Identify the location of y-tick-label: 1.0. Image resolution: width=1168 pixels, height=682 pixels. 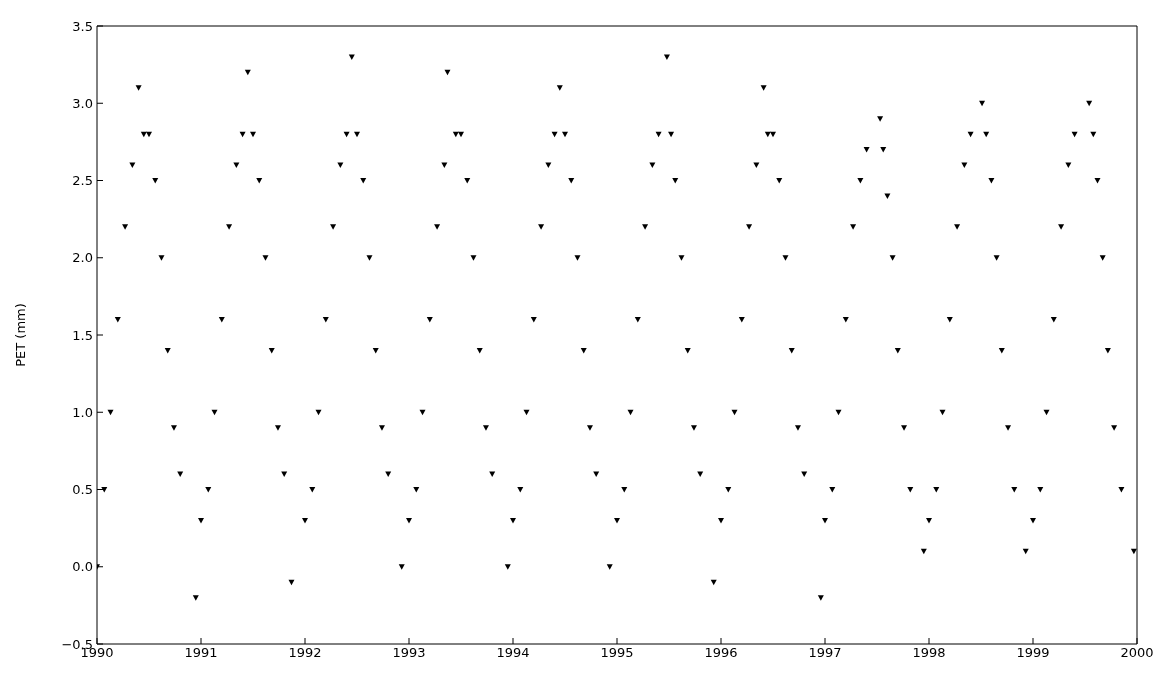
(82, 412).